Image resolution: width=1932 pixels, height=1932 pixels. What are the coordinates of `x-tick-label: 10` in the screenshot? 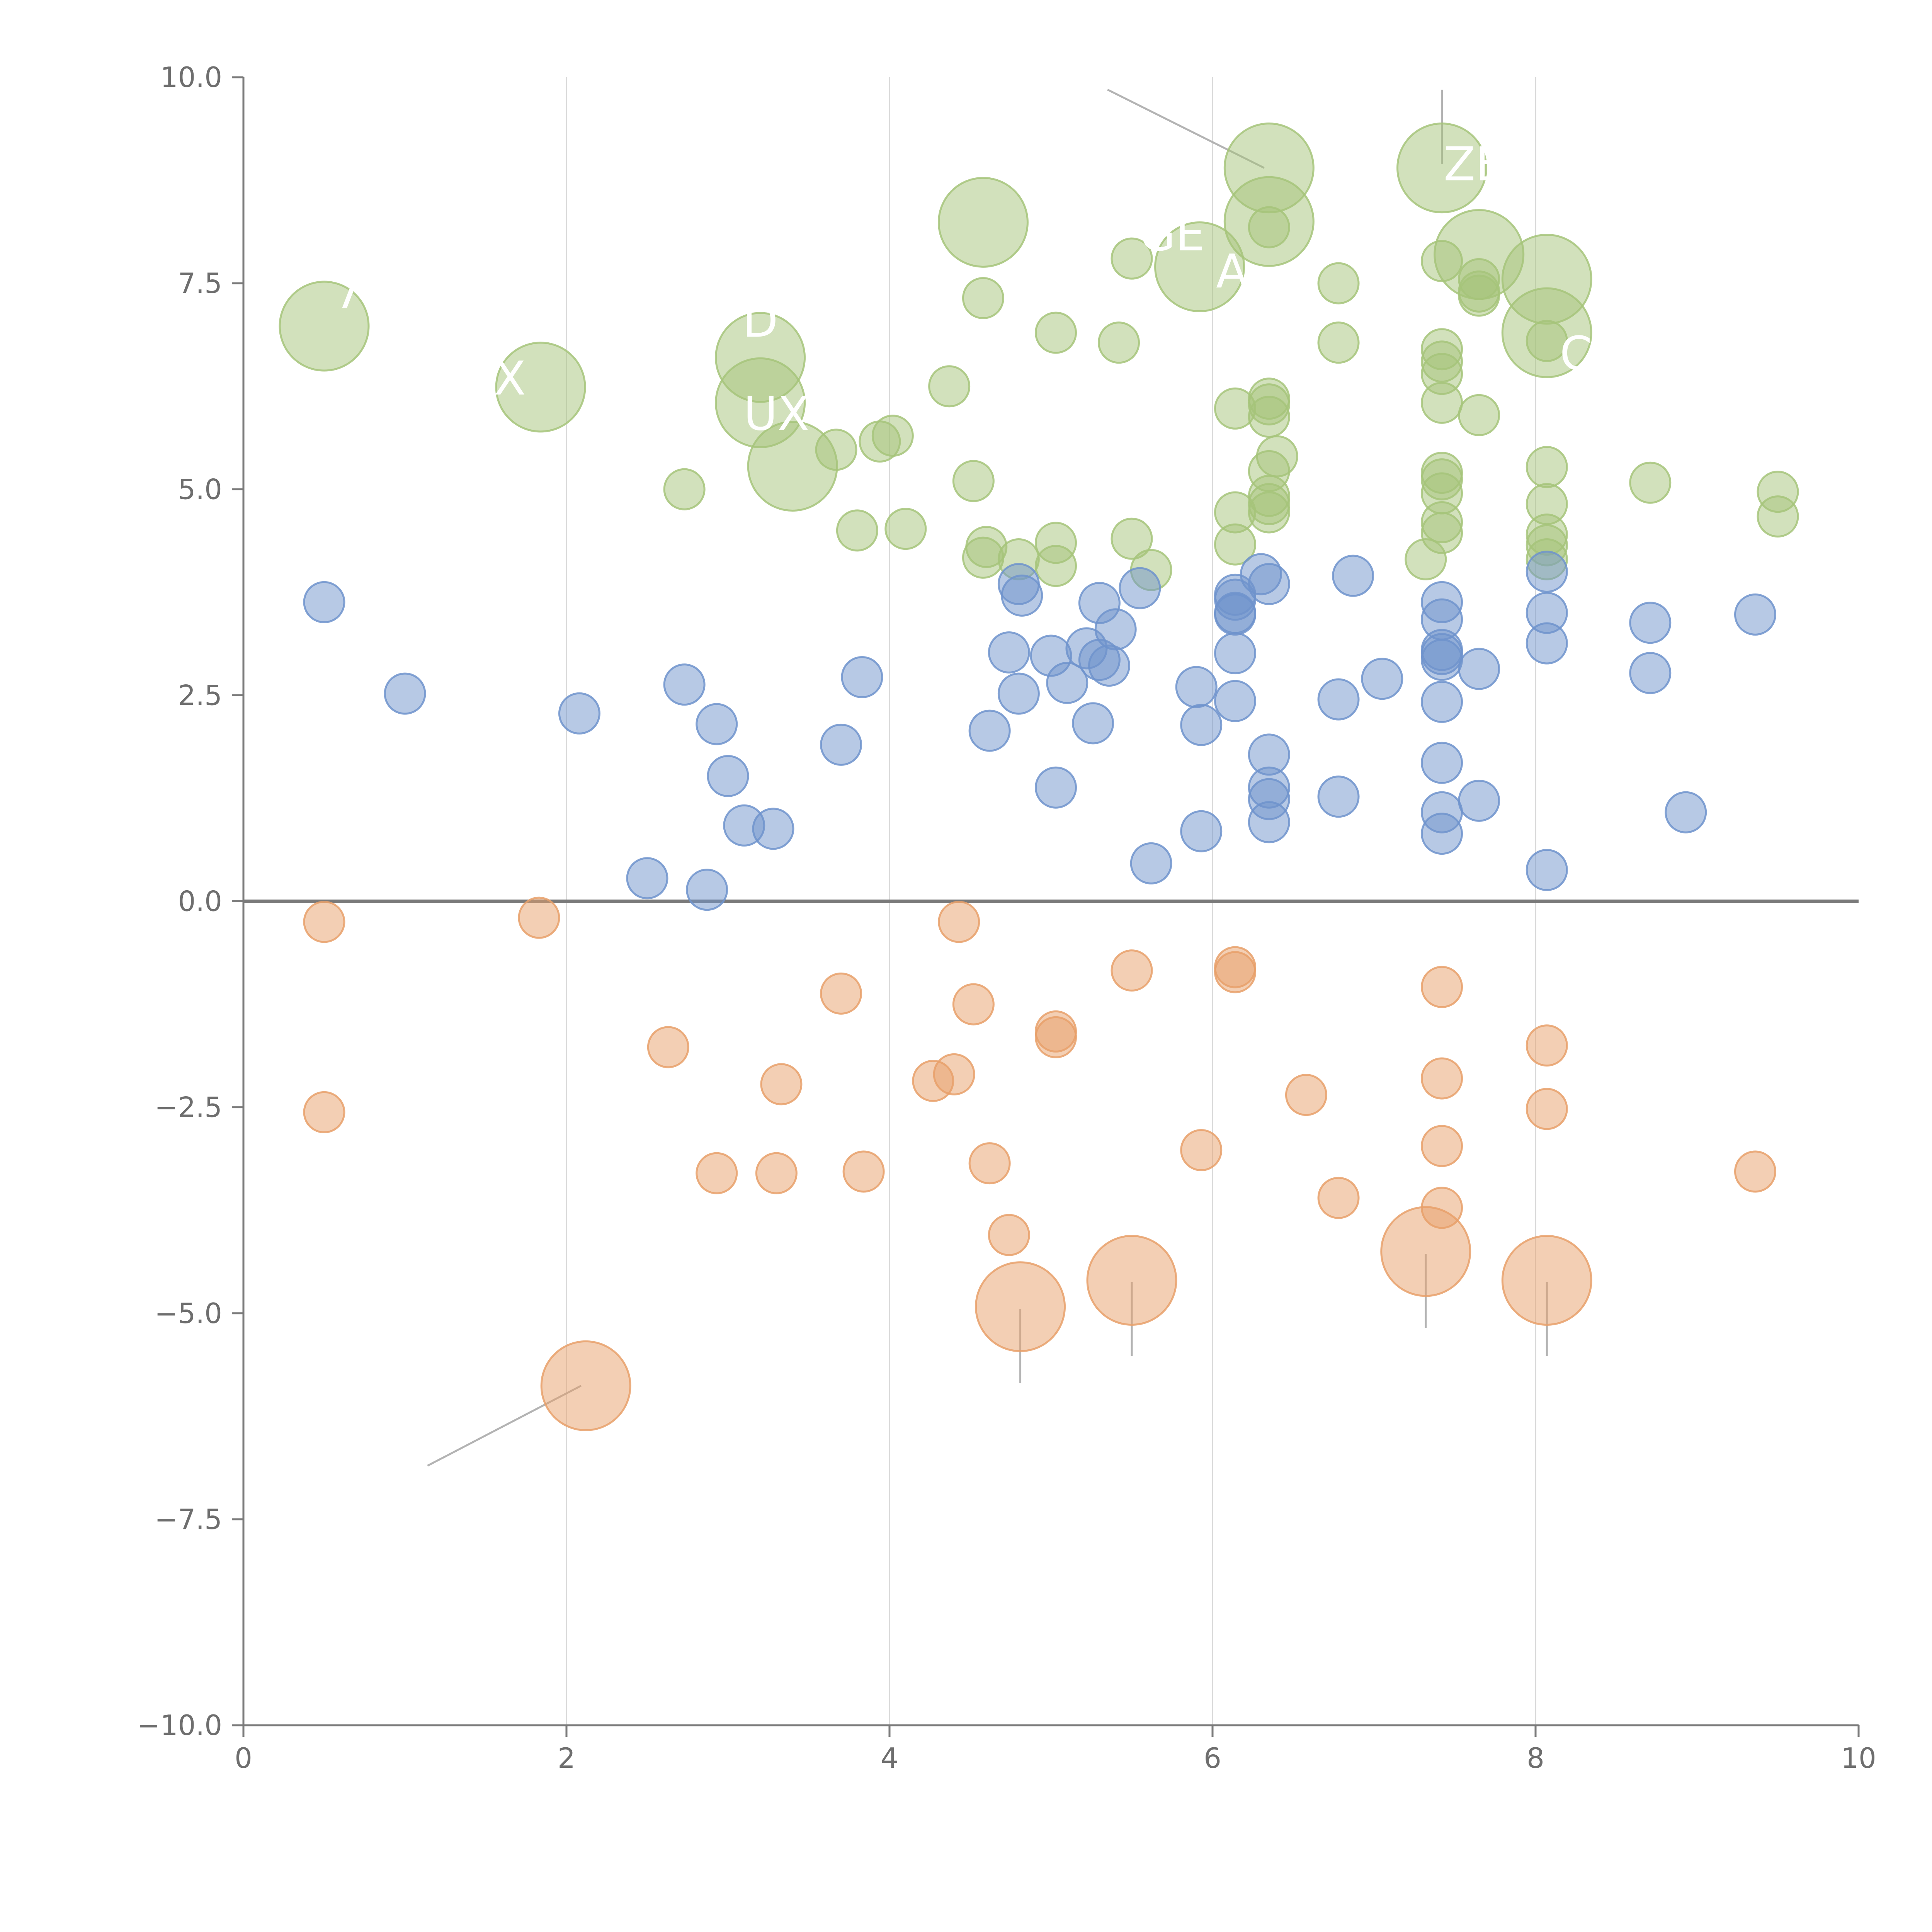 It's located at (1858, 1758).